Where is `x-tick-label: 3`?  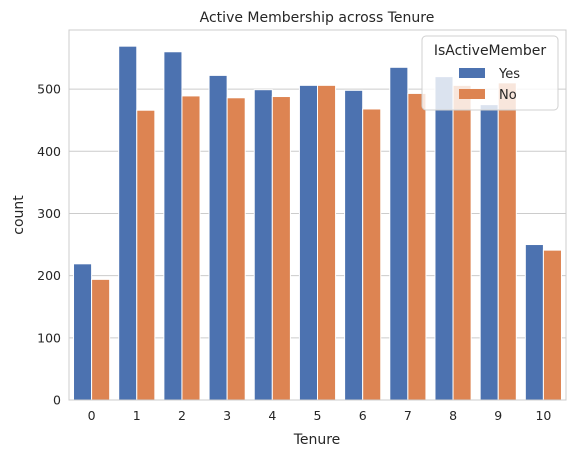
x-tick-label: 3 is located at coordinates (227, 415).